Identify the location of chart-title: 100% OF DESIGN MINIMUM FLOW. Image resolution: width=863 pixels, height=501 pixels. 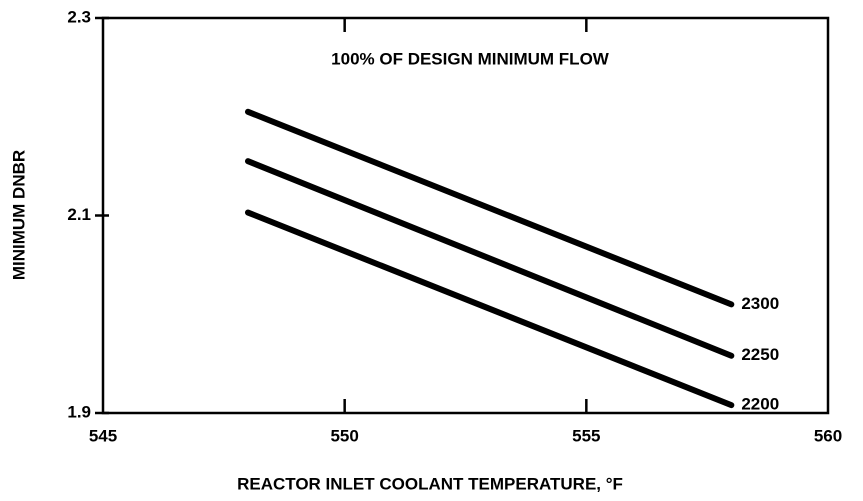
(470, 58).